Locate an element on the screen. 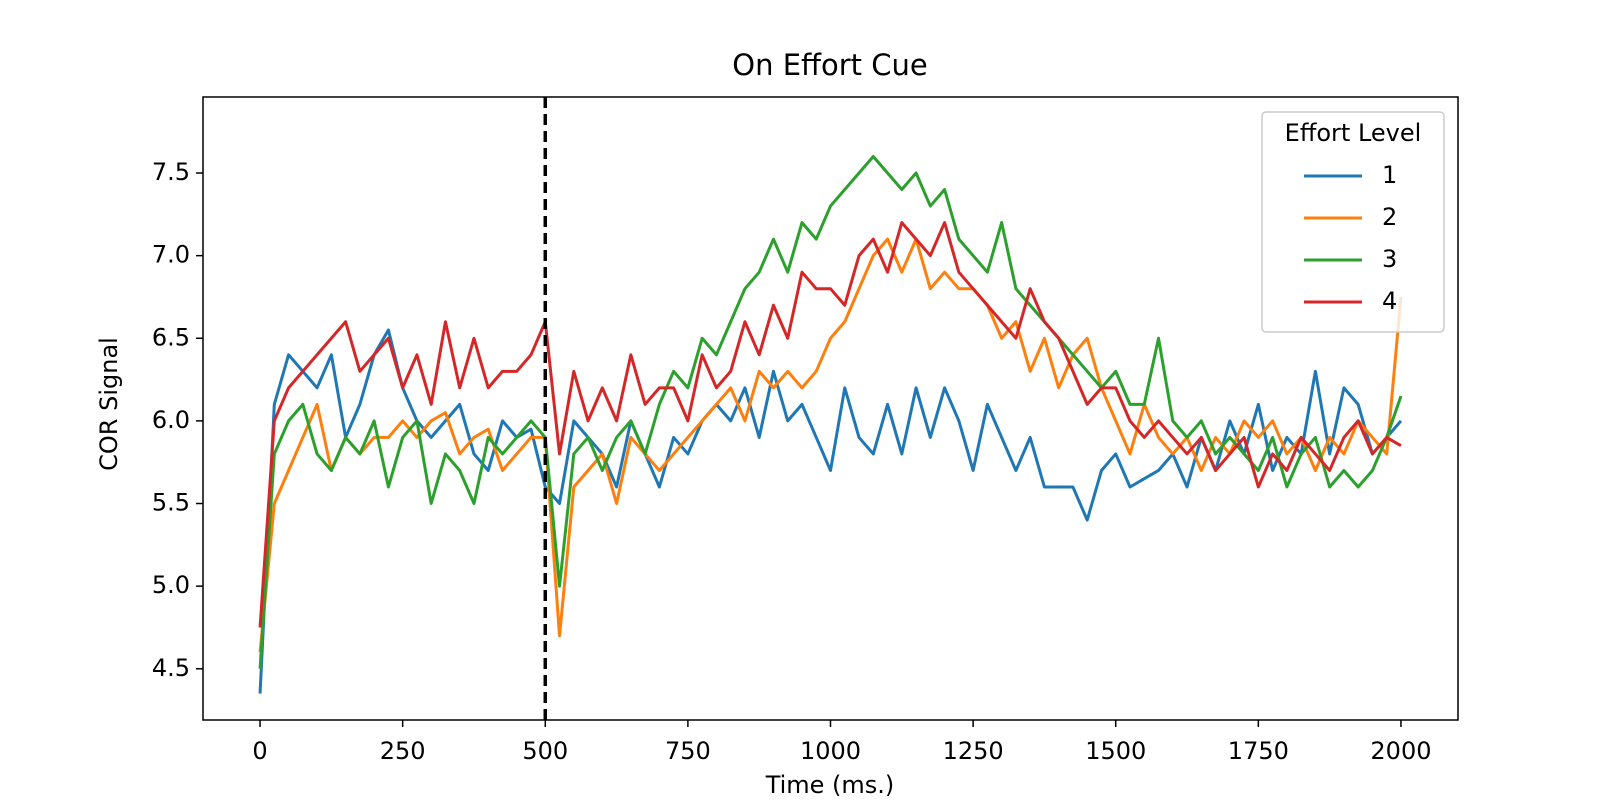 Image resolution: width=1600 pixels, height=800 pixels. y-tick-label: 7.5 is located at coordinates (171, 172).